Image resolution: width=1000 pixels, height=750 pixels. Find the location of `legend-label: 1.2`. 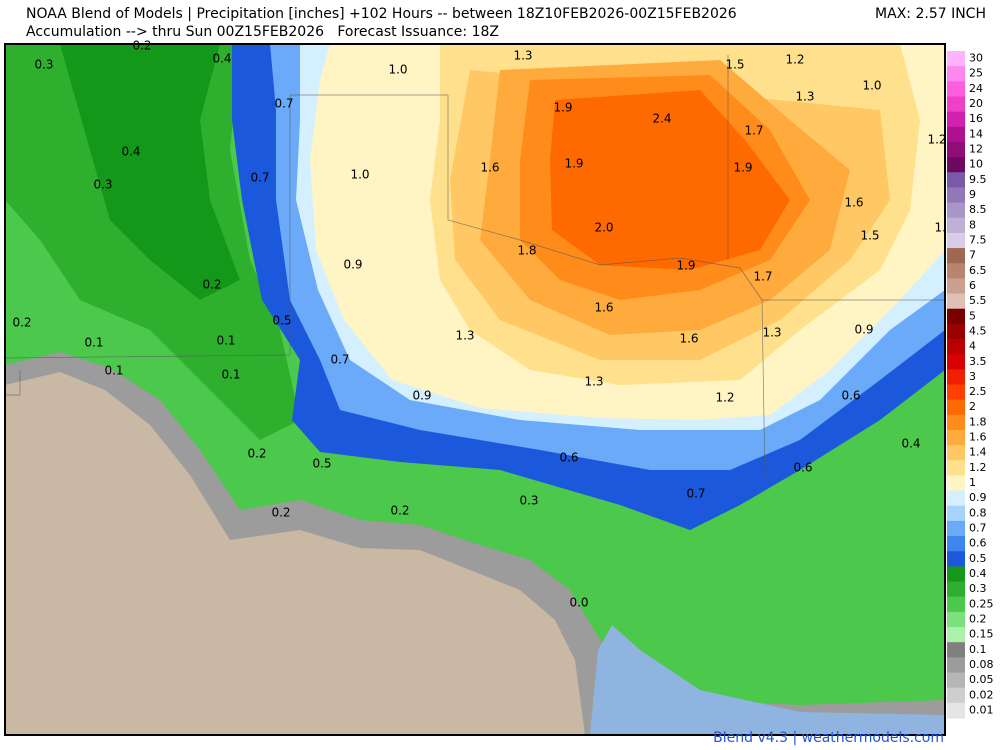

legend-label: 1.2 is located at coordinates (978, 467).